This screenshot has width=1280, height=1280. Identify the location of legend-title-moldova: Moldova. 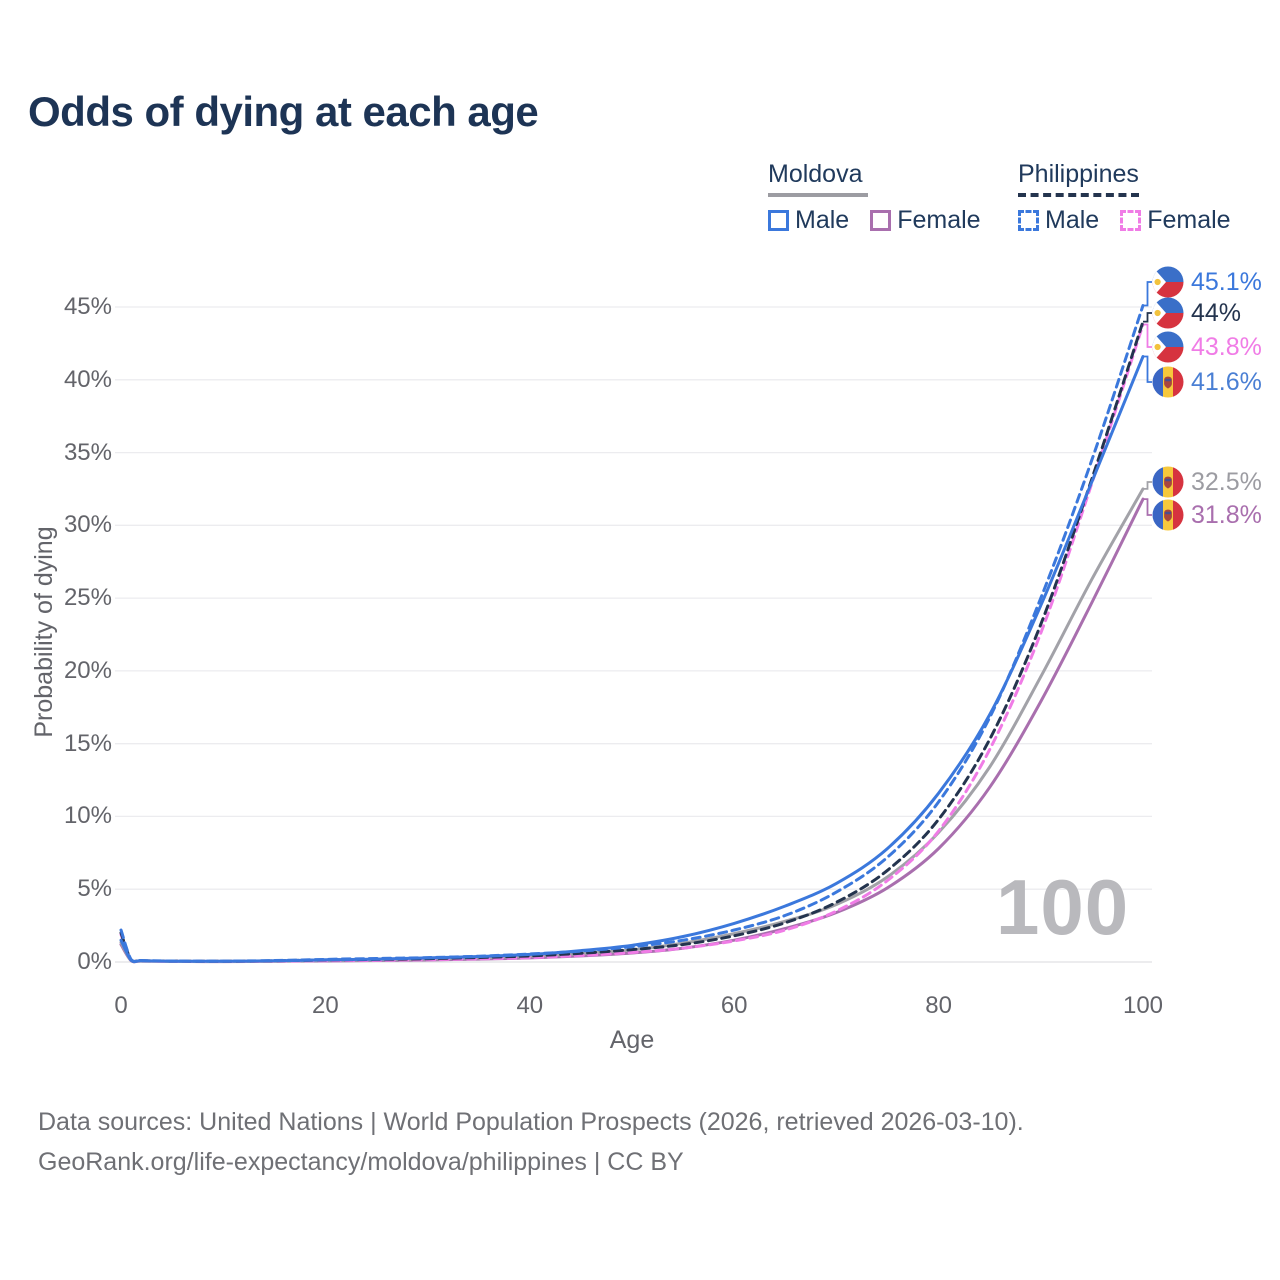
(818, 178).